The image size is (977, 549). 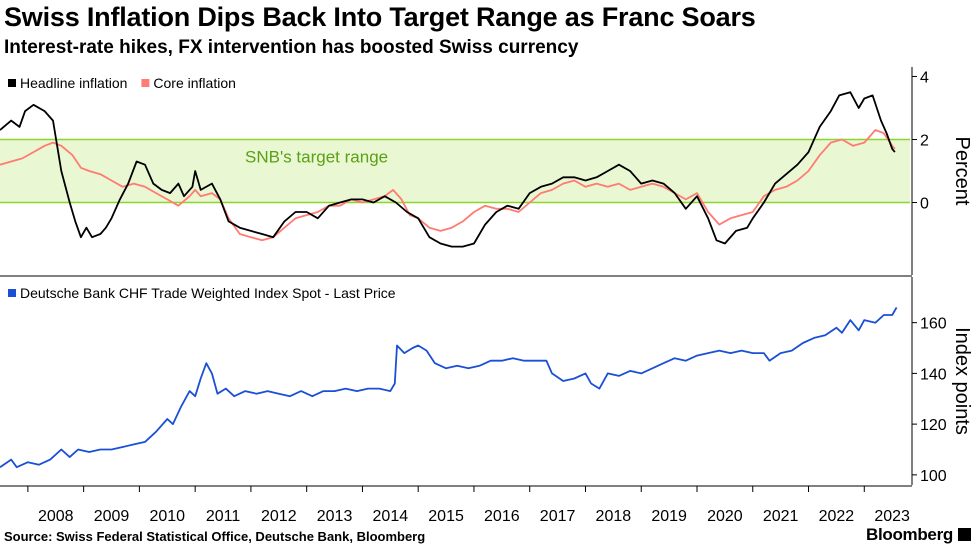 What do you see at coordinates (391, 516) in the screenshot?
I see `x-tick-label: 2014` at bounding box center [391, 516].